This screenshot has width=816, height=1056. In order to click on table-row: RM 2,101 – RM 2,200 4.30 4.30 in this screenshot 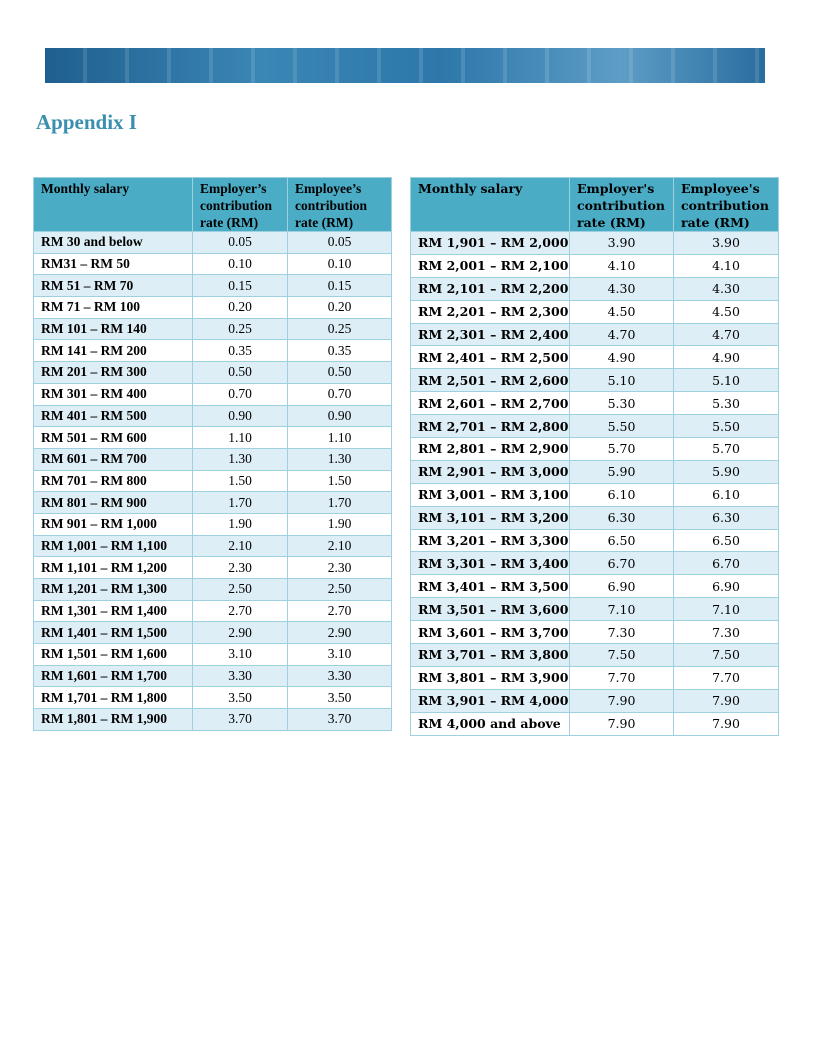, I will do `click(594, 288)`.